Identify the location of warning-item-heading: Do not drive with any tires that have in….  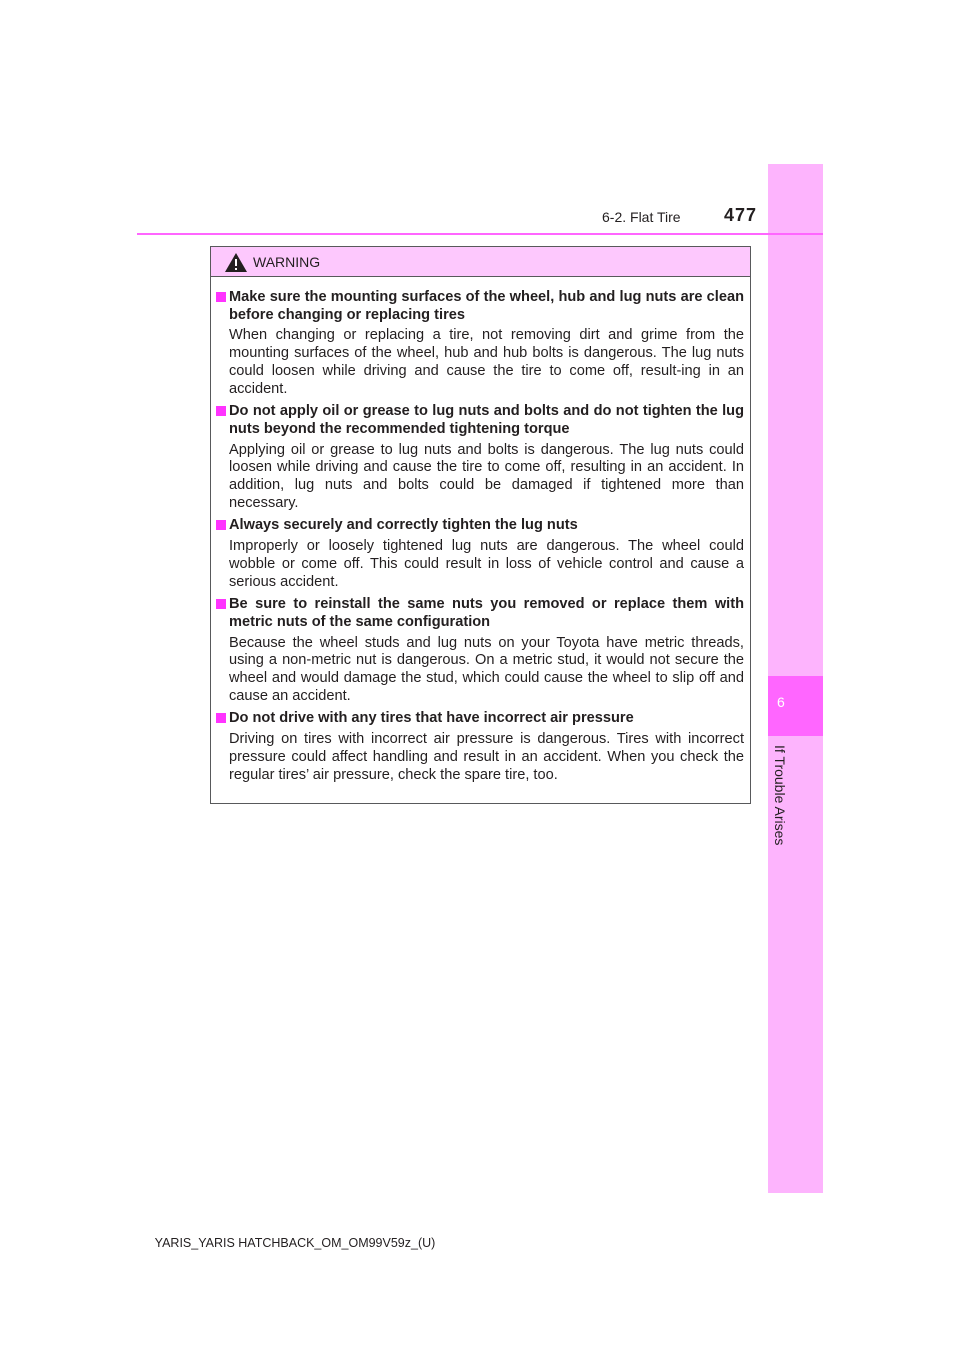
(480, 719).